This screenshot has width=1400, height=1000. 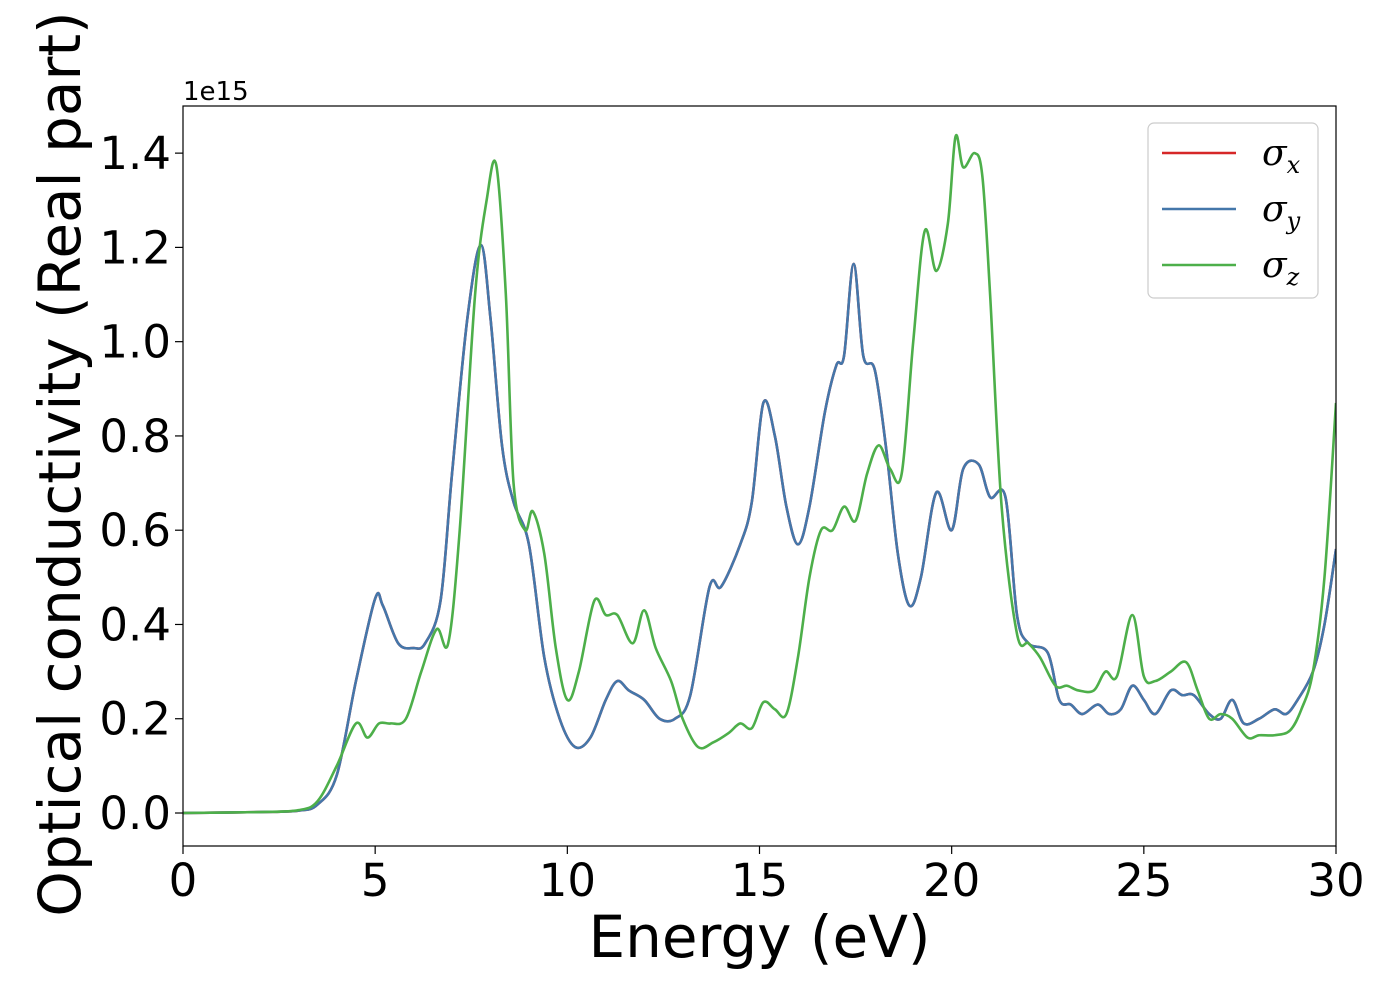 What do you see at coordinates (135, 813) in the screenshot?
I see `y-tick-label: 0.0` at bounding box center [135, 813].